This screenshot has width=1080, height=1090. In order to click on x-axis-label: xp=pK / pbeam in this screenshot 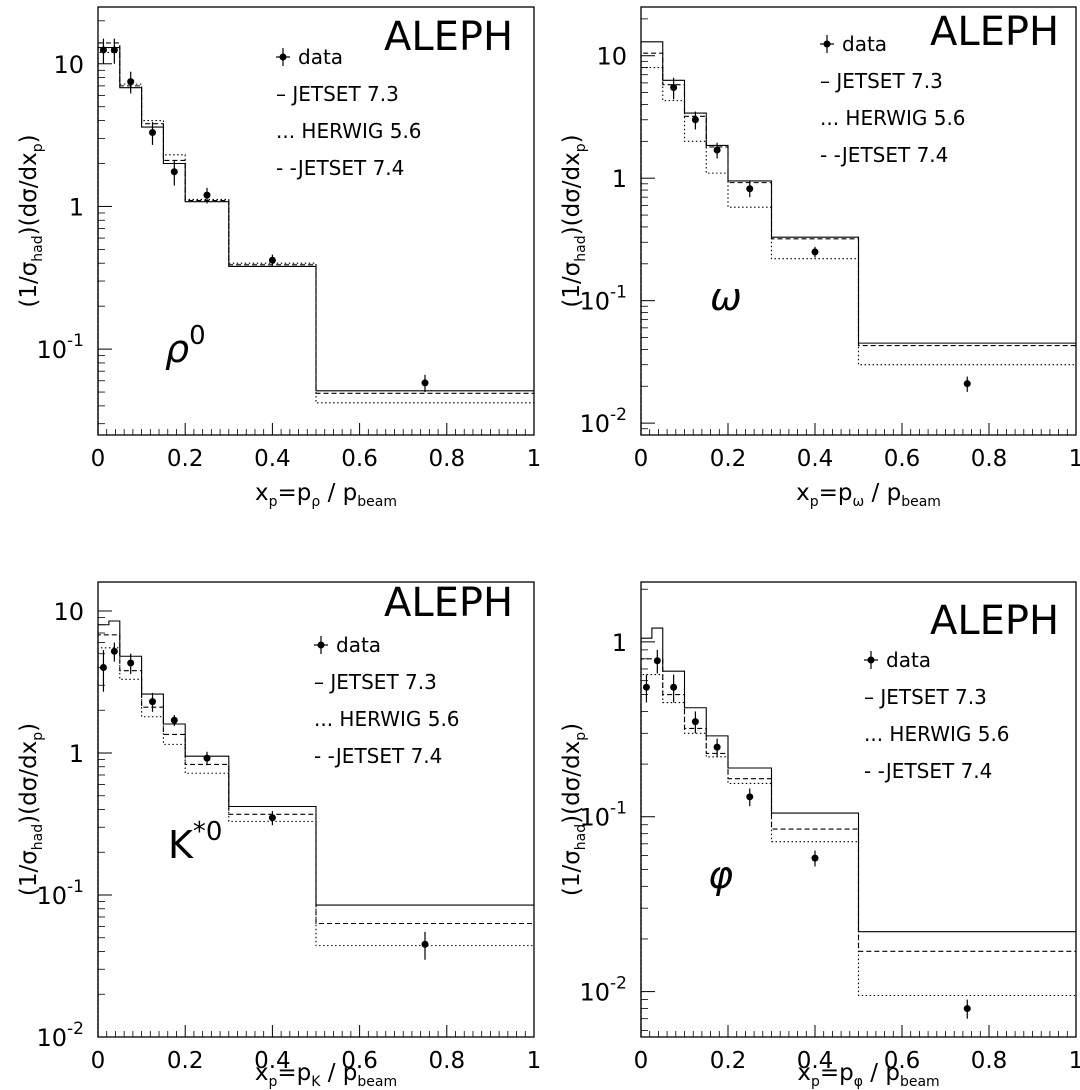, I will do `click(326, 1075)`.